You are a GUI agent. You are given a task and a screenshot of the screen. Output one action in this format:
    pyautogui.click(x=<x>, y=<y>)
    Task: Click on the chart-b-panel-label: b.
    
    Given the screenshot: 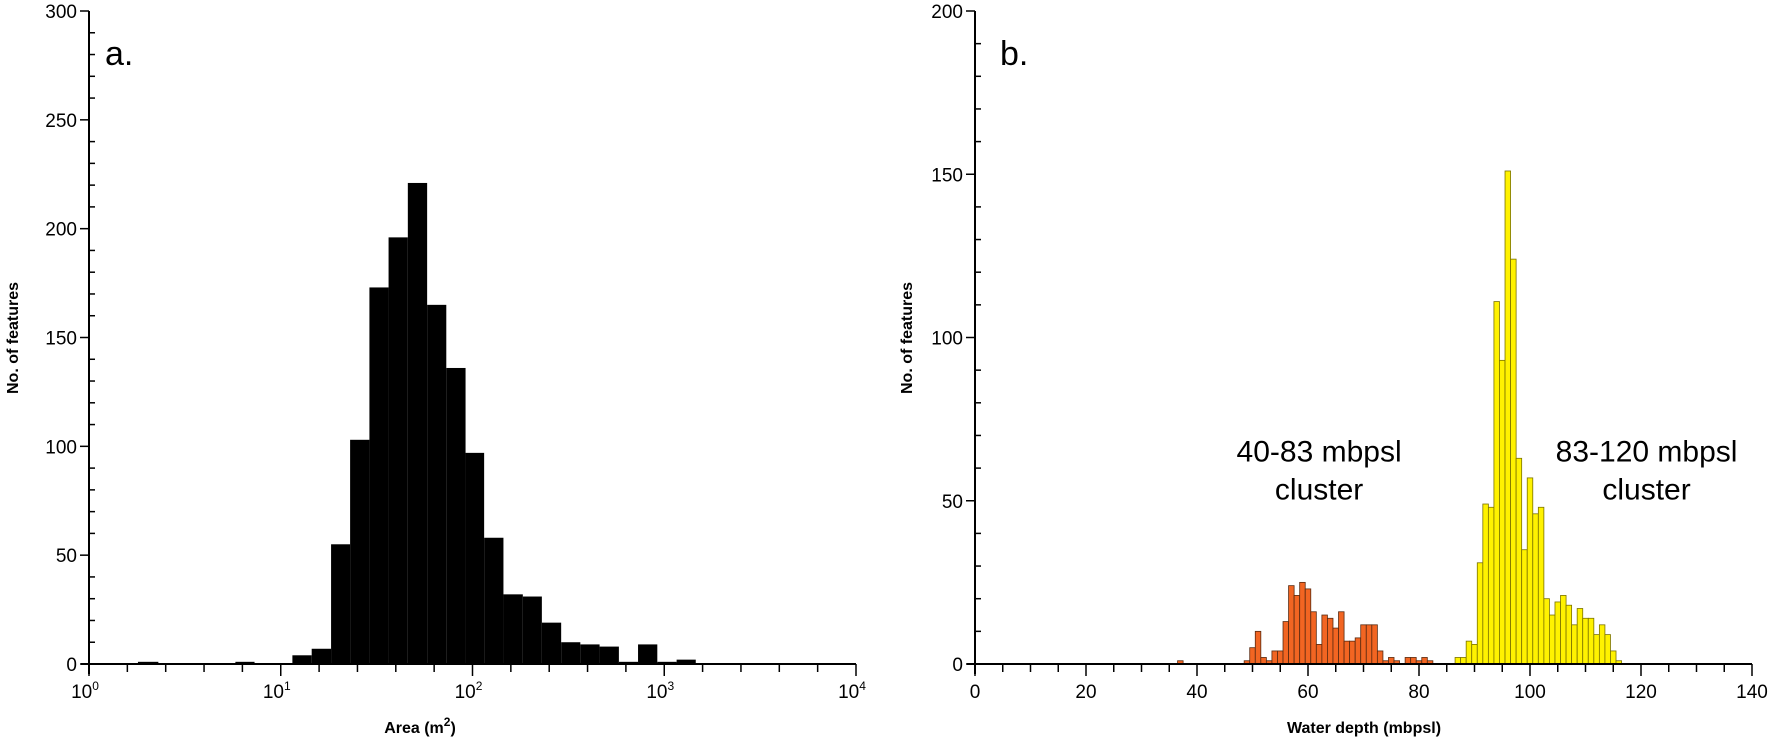 What is the action you would take?
    pyautogui.click(x=1014, y=54)
    